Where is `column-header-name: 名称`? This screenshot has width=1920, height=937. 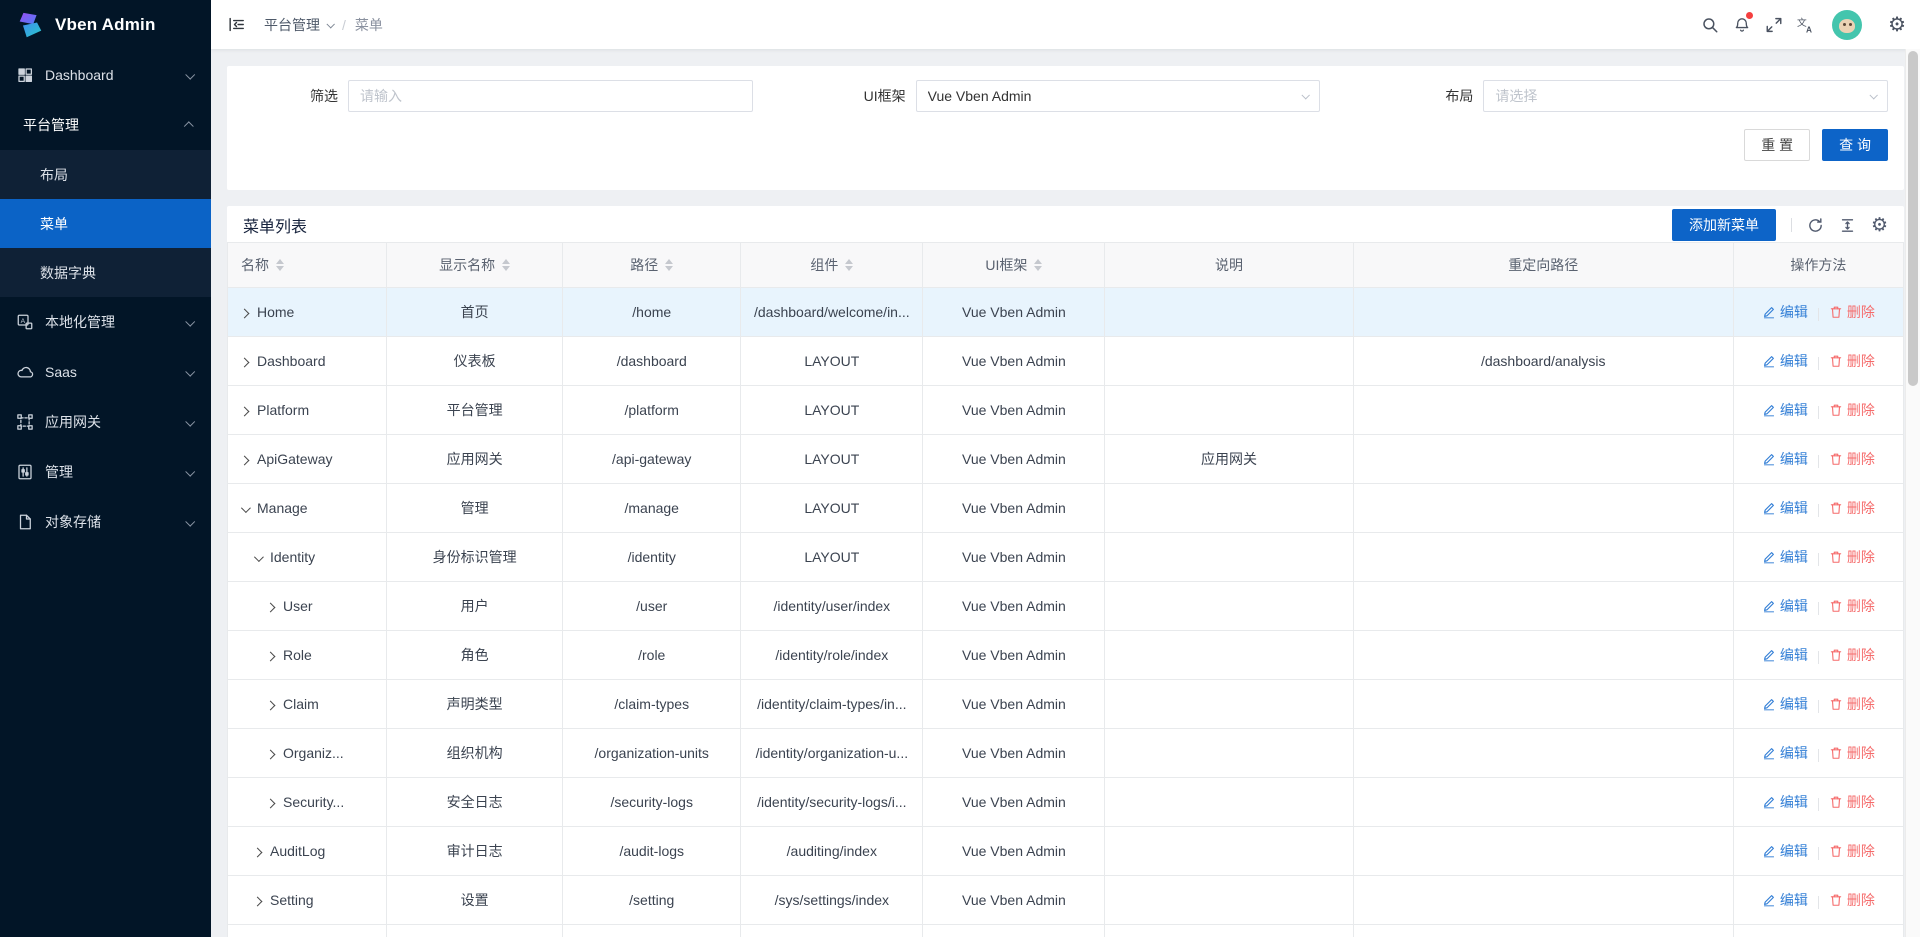 column-header-name: 名称 is located at coordinates (307, 265).